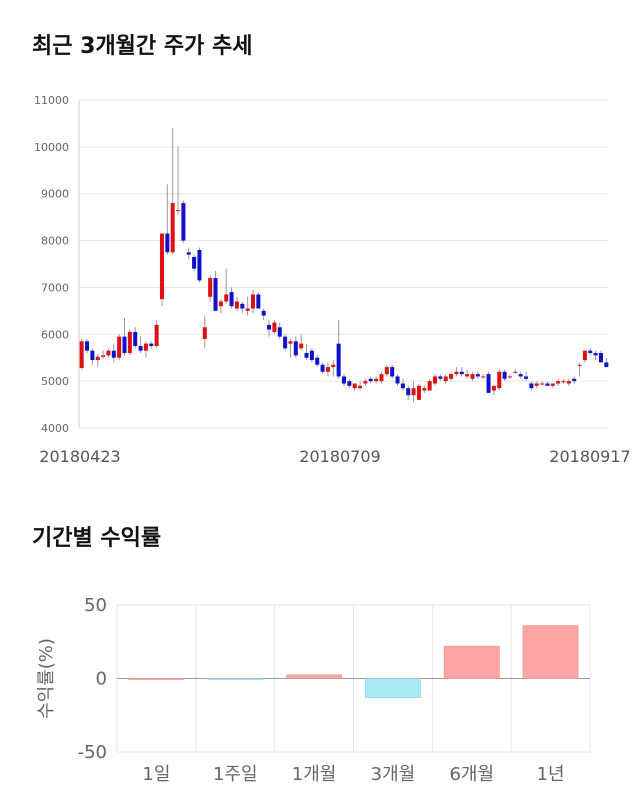  I want to click on y-tick-label: 50, so click(95, 605).